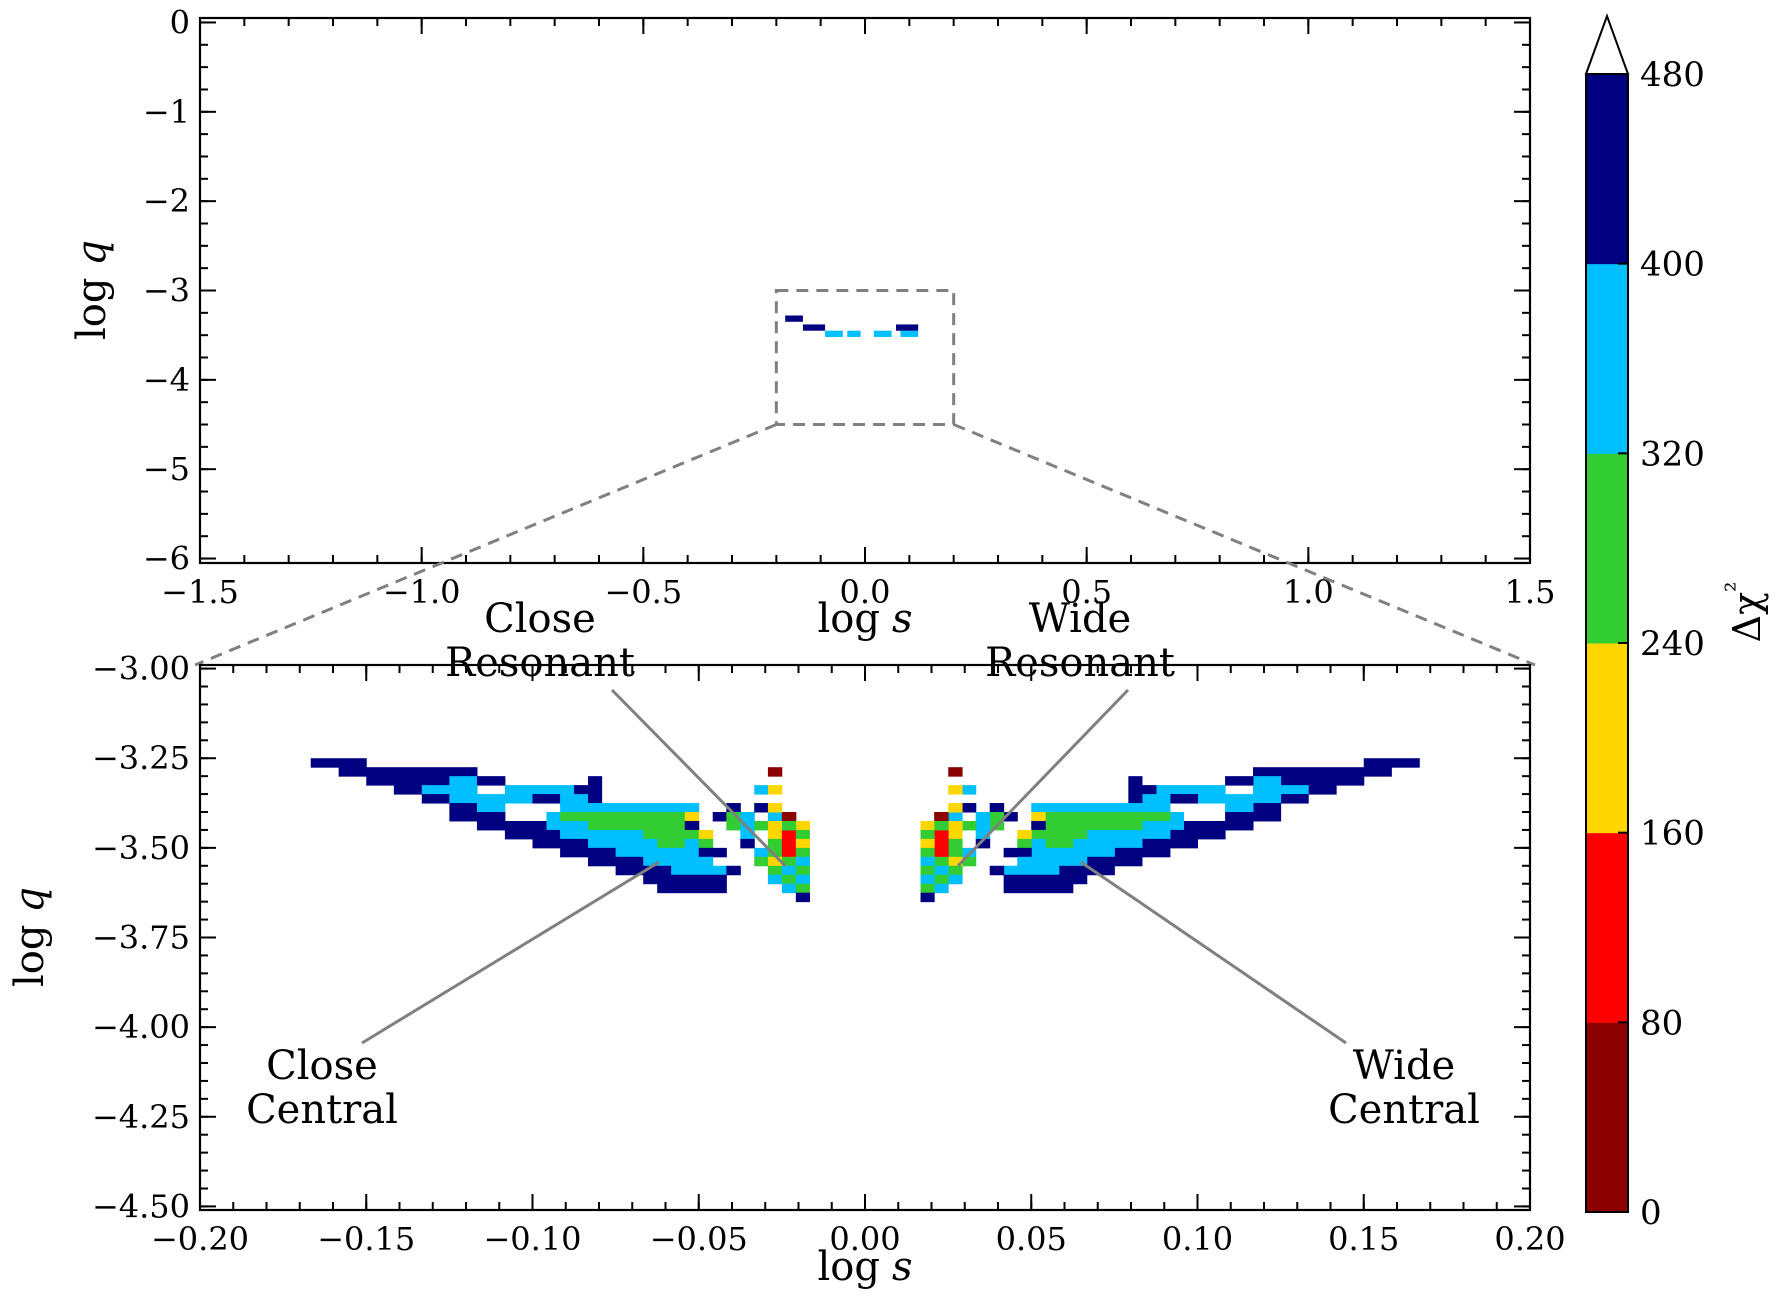 Image resolution: width=1778 pixels, height=1298 pixels. I want to click on bottom-x-label-log: log, so click(848, 1267).